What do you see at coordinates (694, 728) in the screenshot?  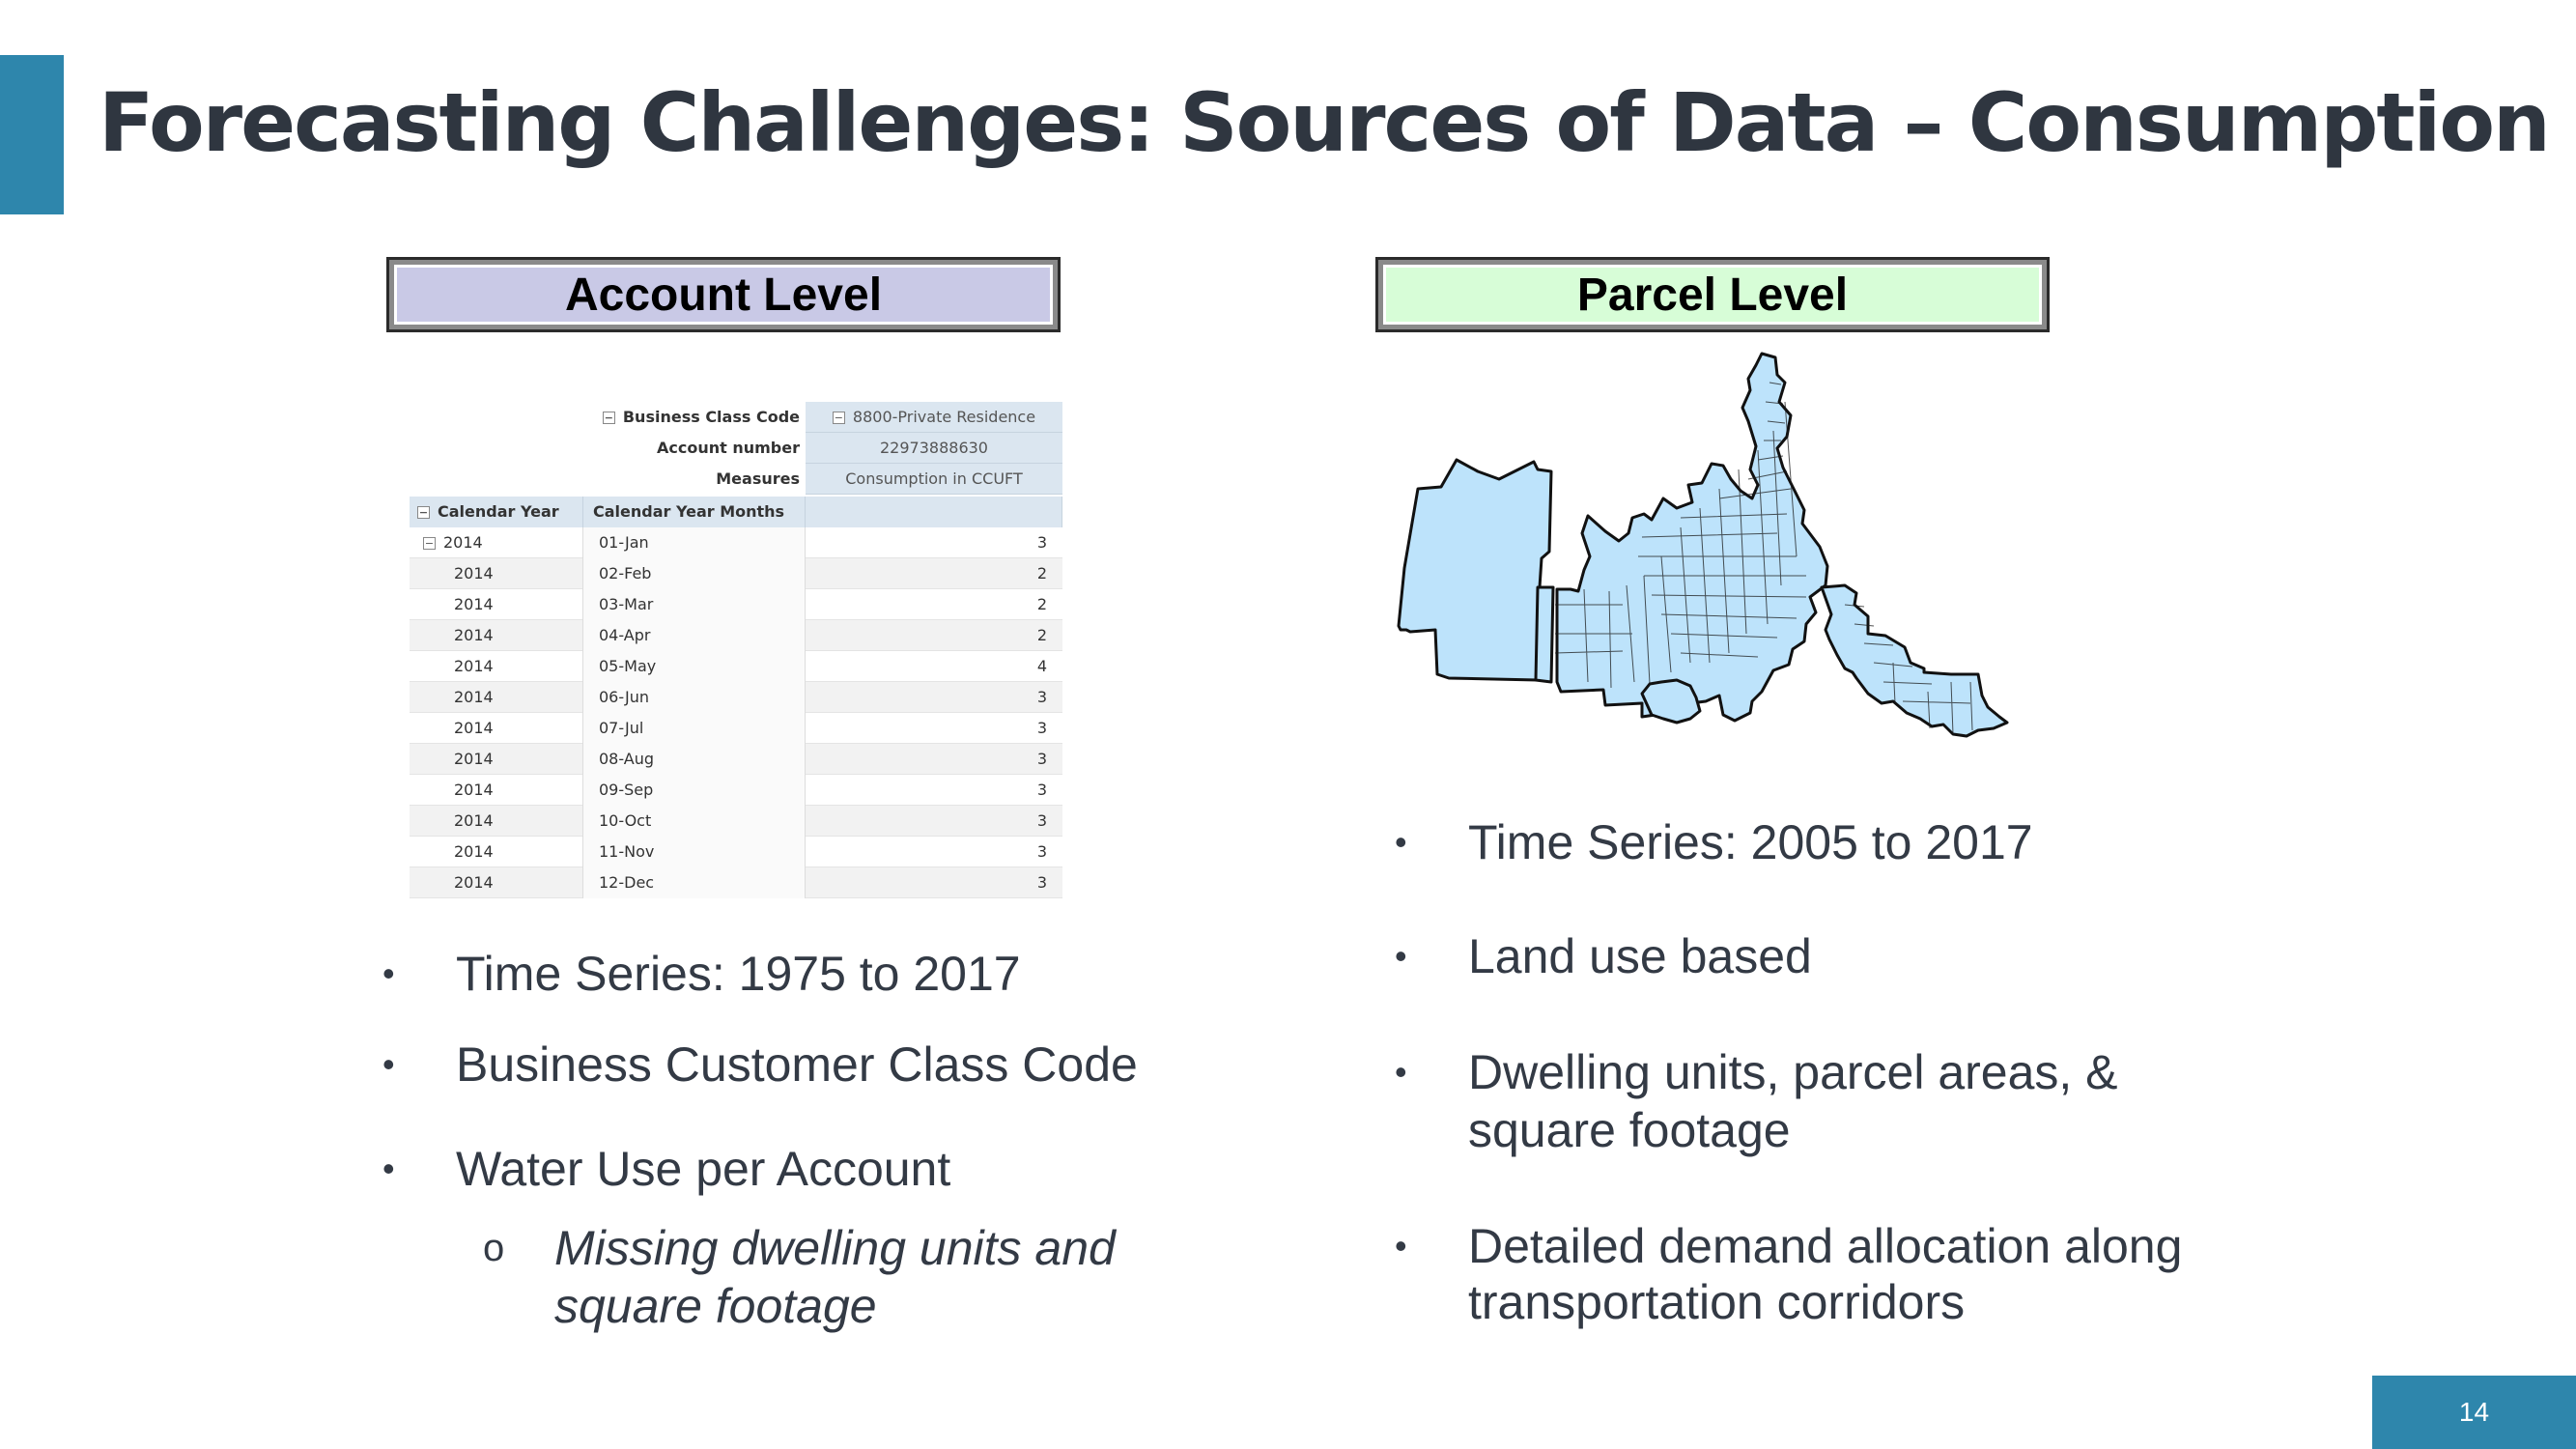 I see `table-cell-month: 07-Jul` at bounding box center [694, 728].